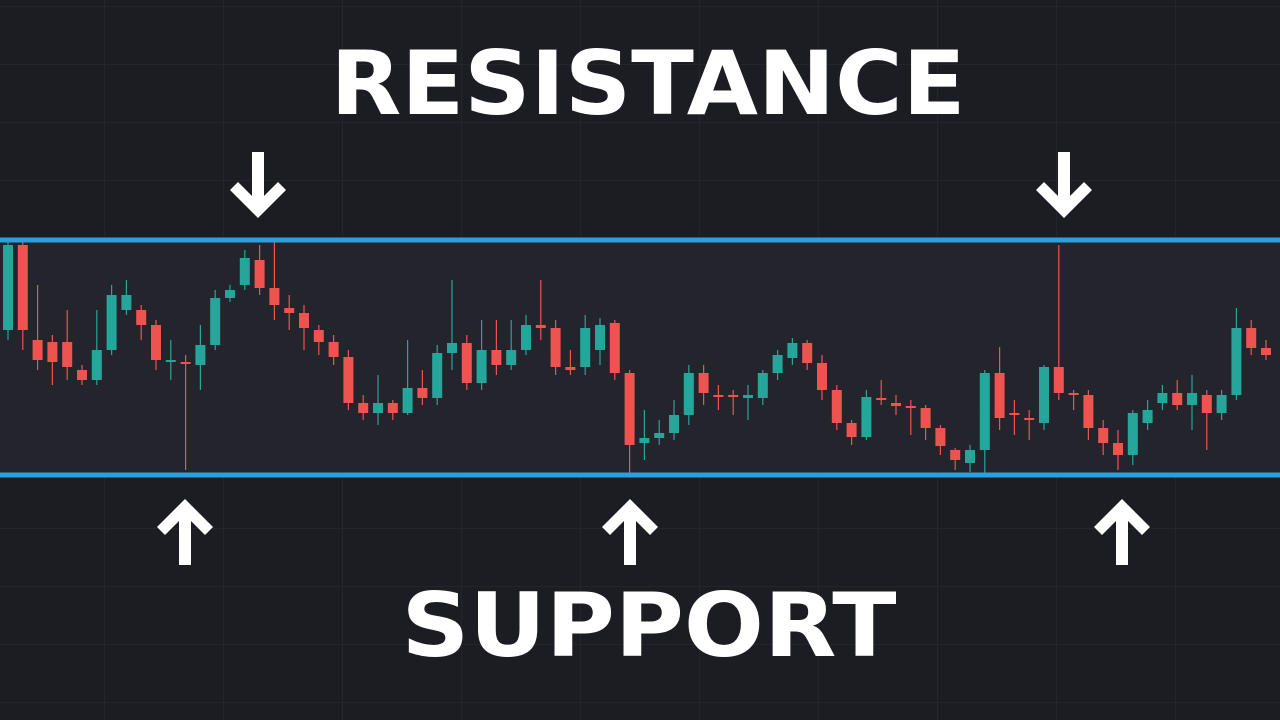 Image resolution: width=1280 pixels, height=720 pixels. What do you see at coordinates (648, 83) in the screenshot?
I see `resistance-label: RESISTANCE` at bounding box center [648, 83].